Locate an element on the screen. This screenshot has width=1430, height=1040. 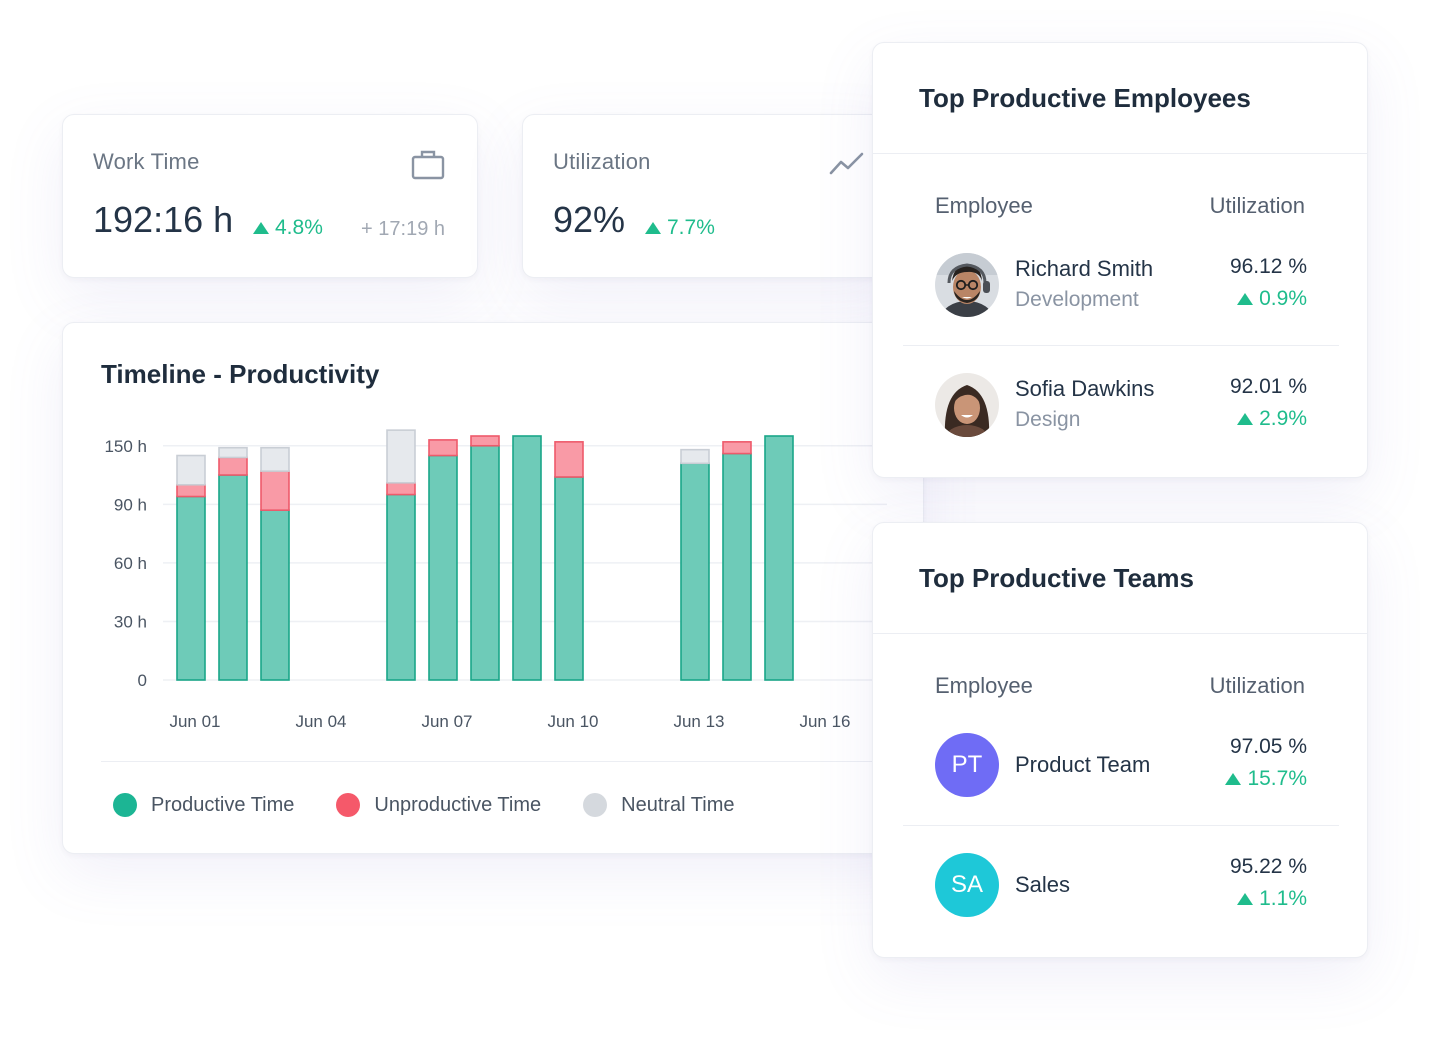
legend-item-productive: Productive Time is located at coordinates (203, 805).